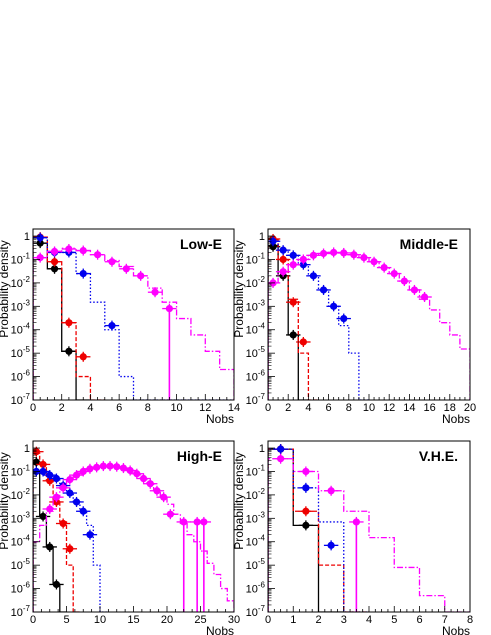 The width and height of the screenshot is (491, 635). Describe the element at coordinates (21, 541) in the screenshot. I see `y-tick-label: 10⁻⁴` at that location.